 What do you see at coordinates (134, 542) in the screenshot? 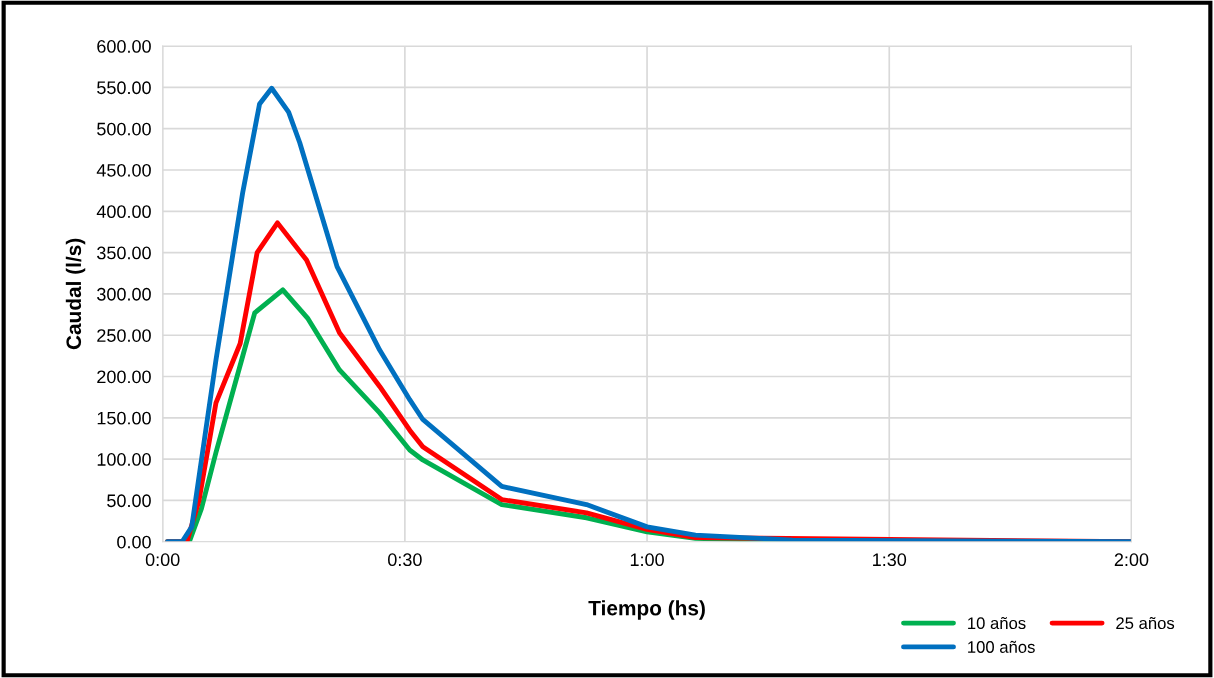
I see `y-tick-label: 0.00` at bounding box center [134, 542].